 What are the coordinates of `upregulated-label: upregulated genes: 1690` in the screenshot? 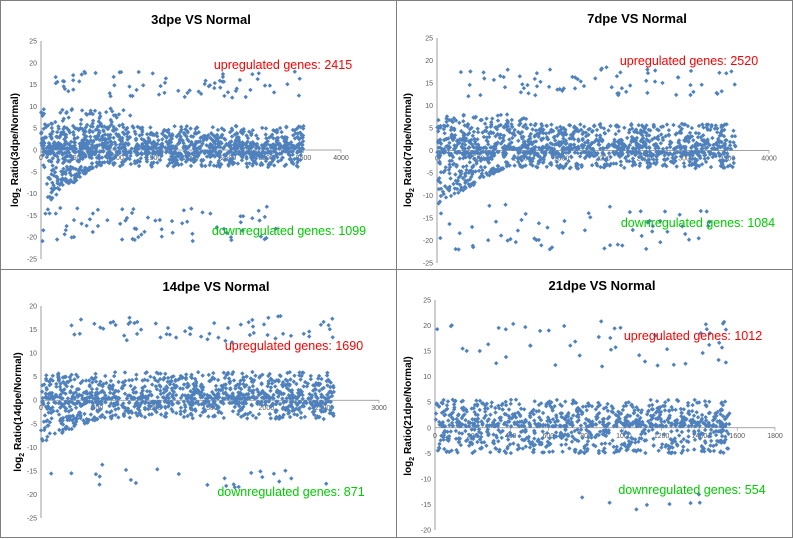 It's located at (294, 346).